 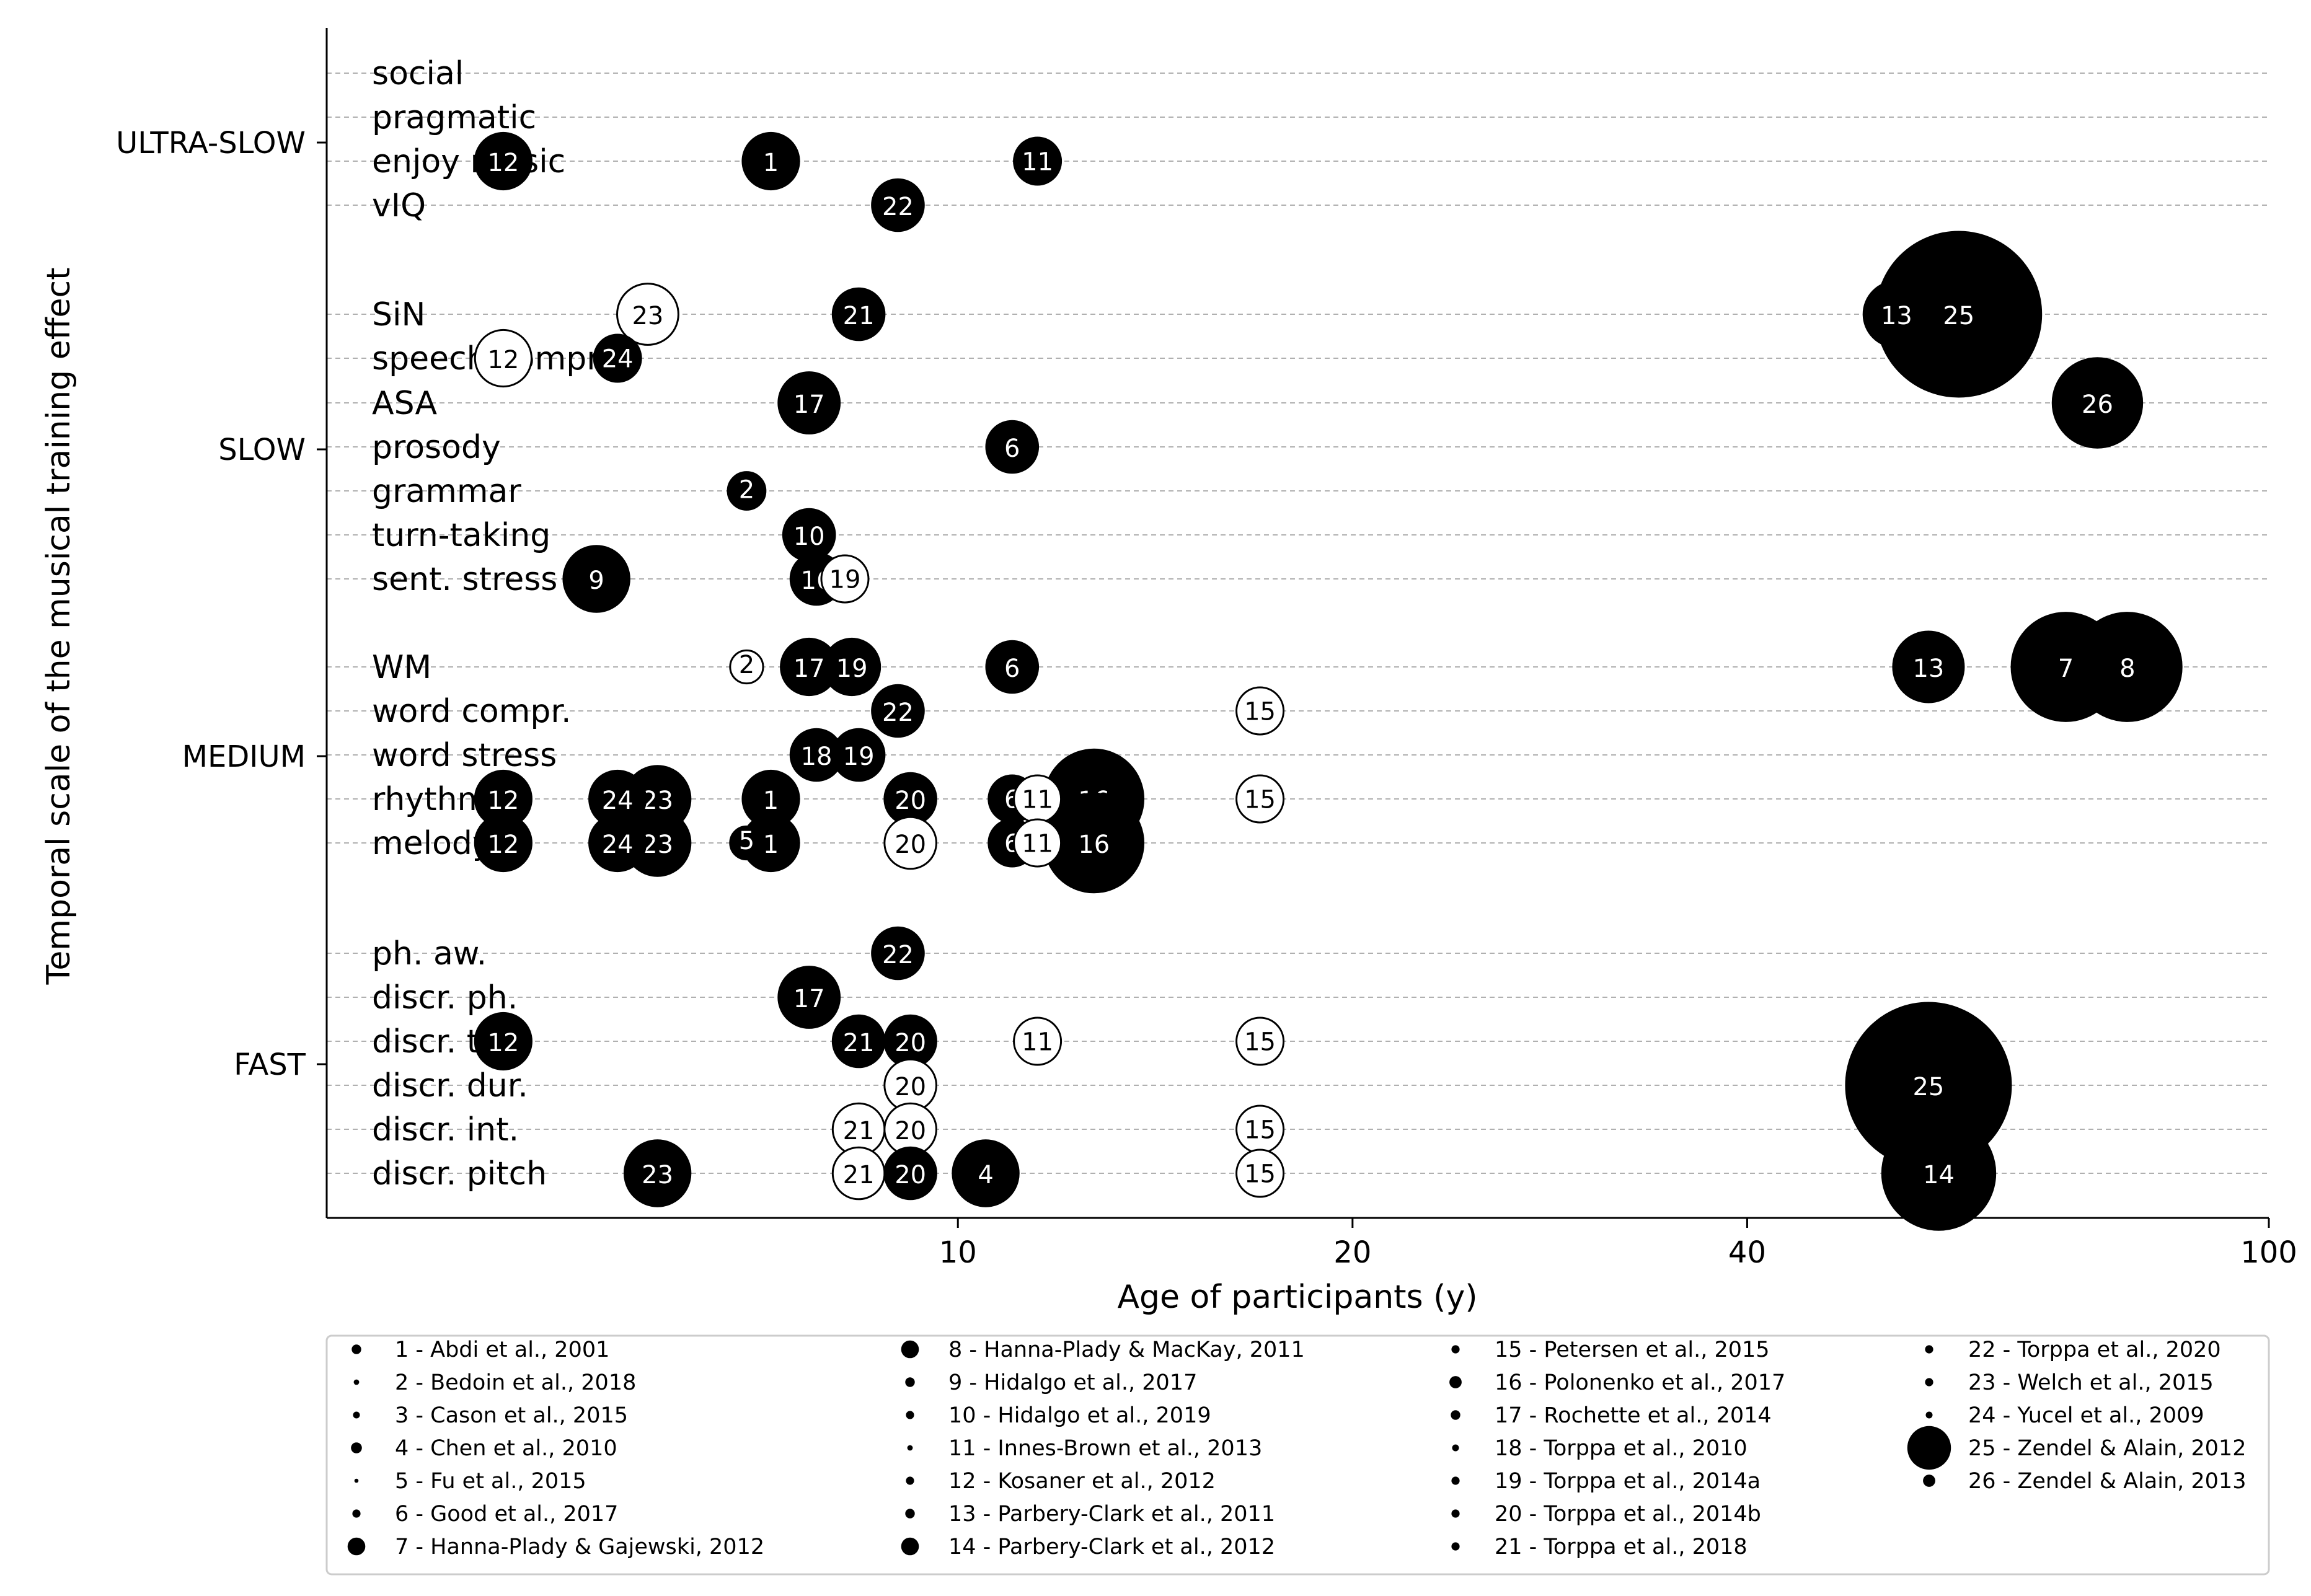 I want to click on legend-label: 15 - Petersen et al., 2015, so click(x=1632, y=1350).